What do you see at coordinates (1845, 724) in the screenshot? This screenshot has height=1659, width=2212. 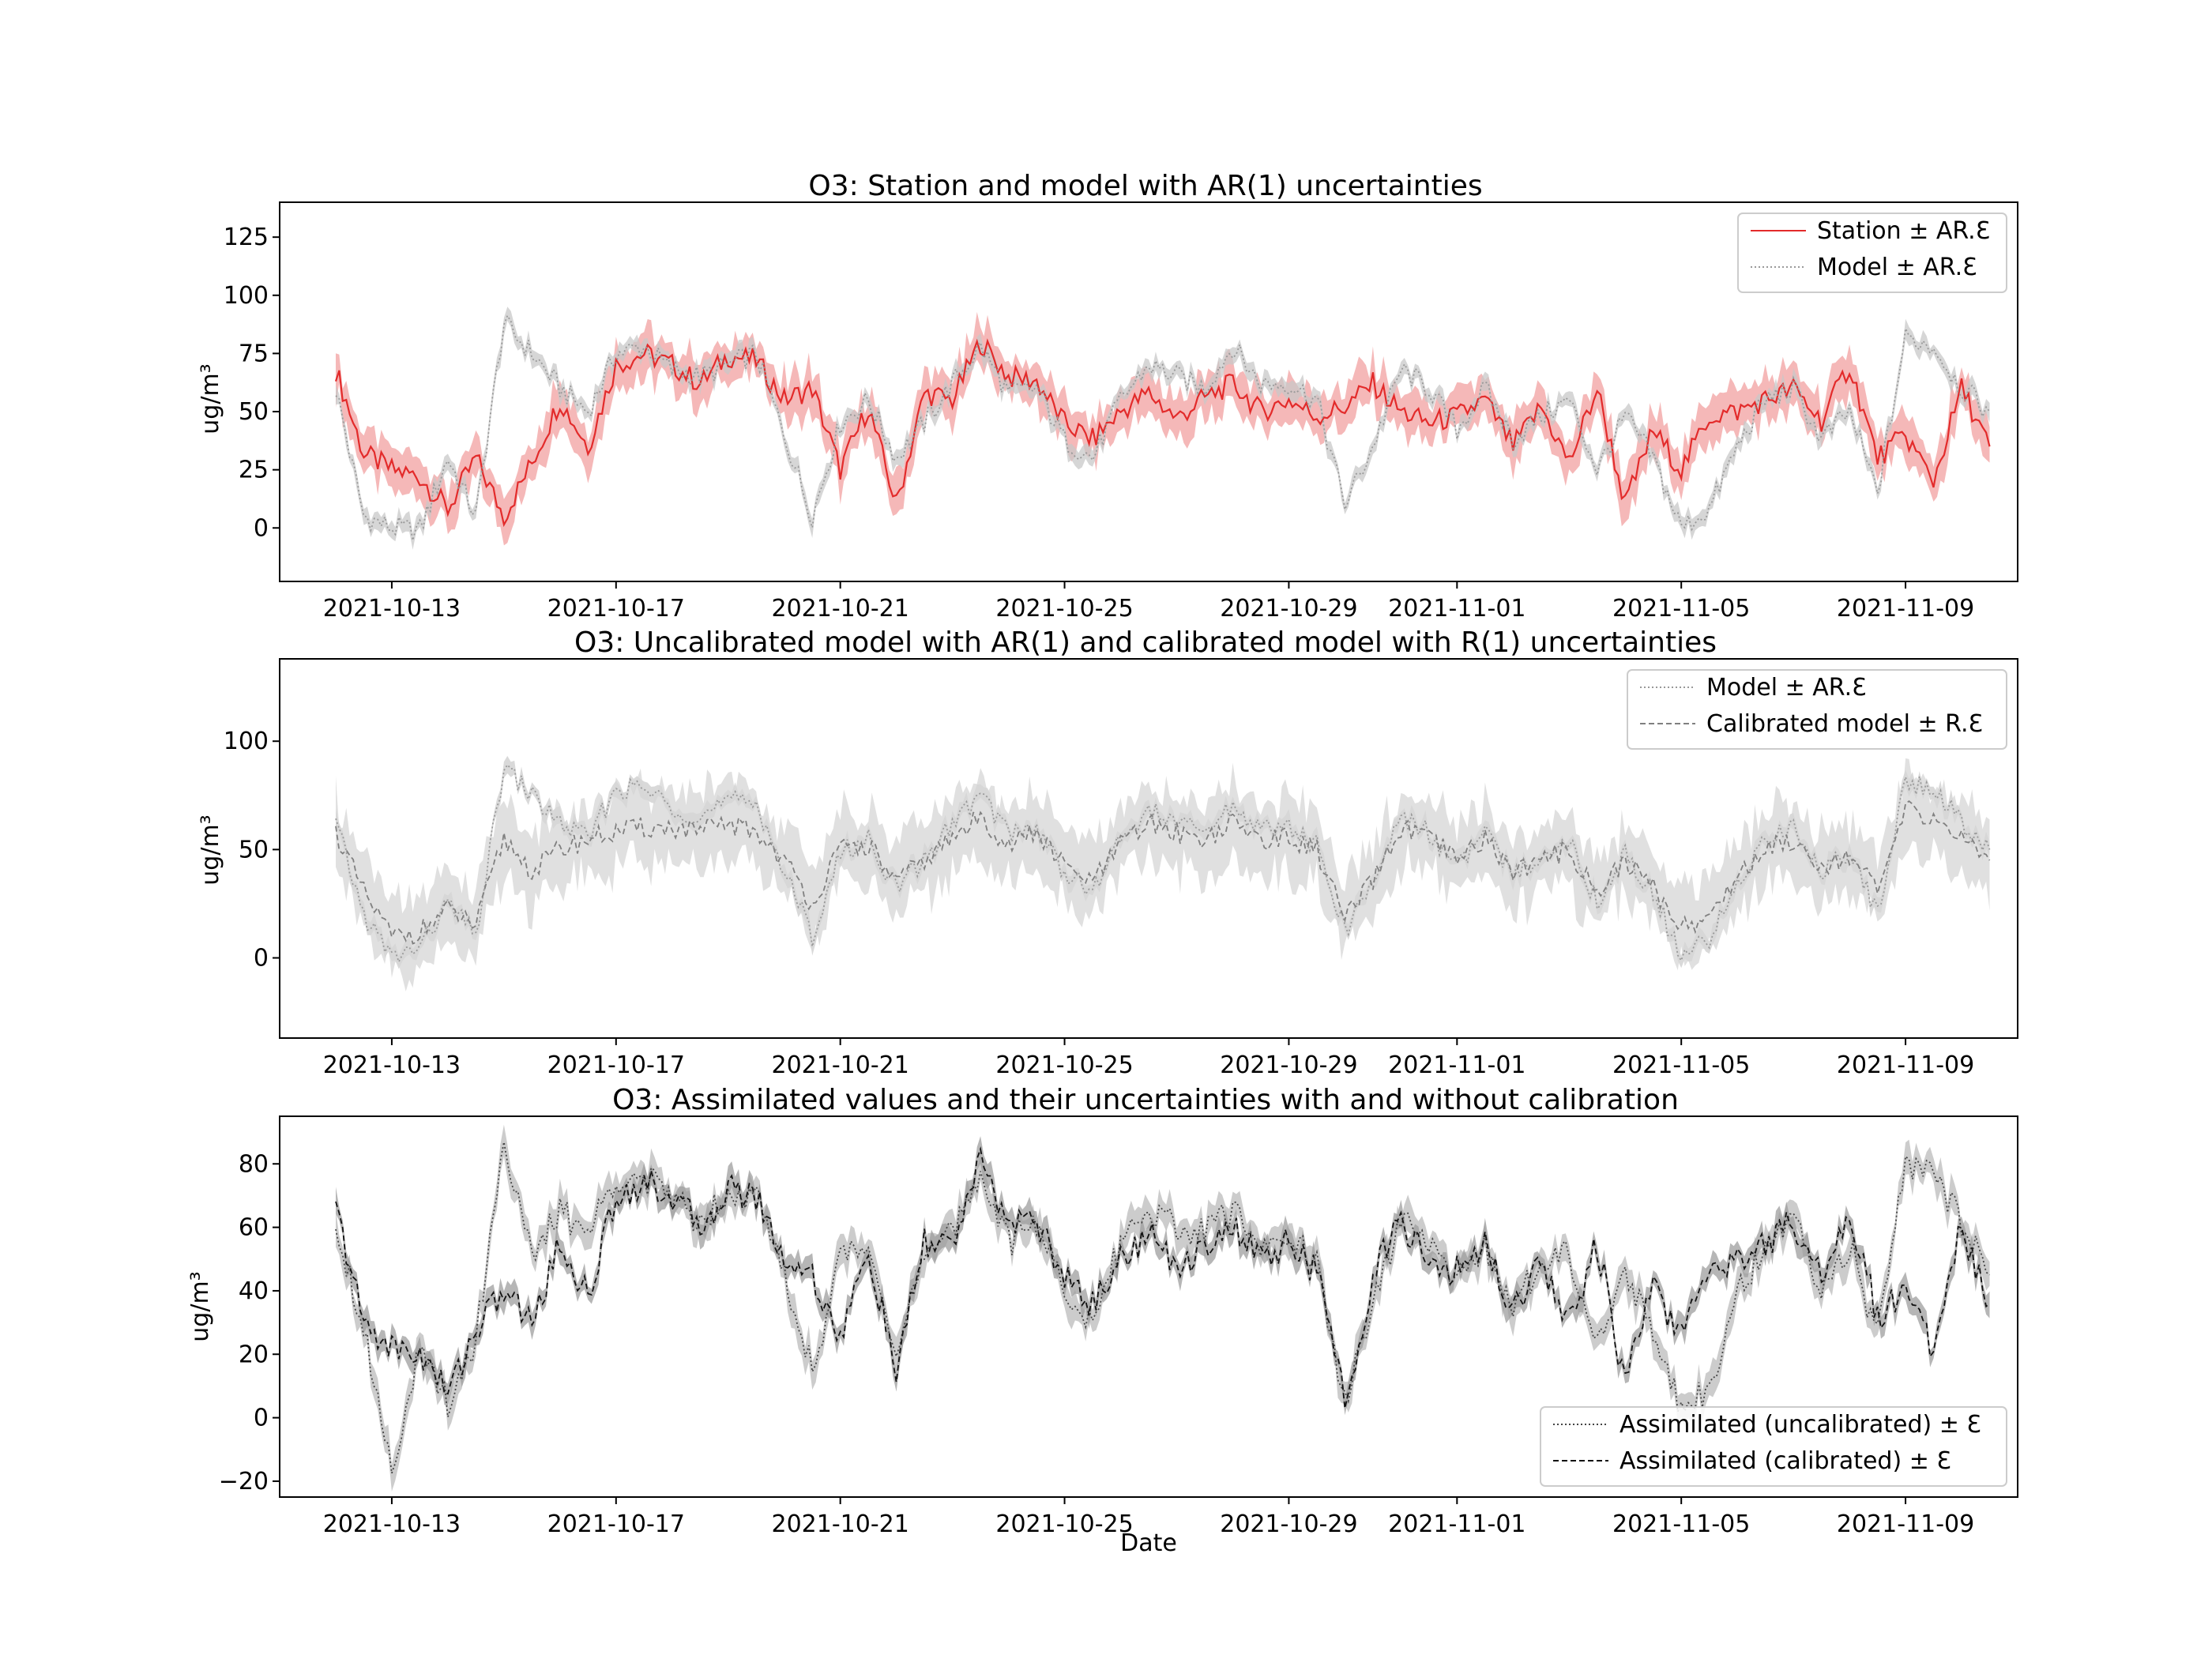 I see `chart-2-legend-label-2: Calibrated model ± R.Ɛ` at bounding box center [1845, 724].